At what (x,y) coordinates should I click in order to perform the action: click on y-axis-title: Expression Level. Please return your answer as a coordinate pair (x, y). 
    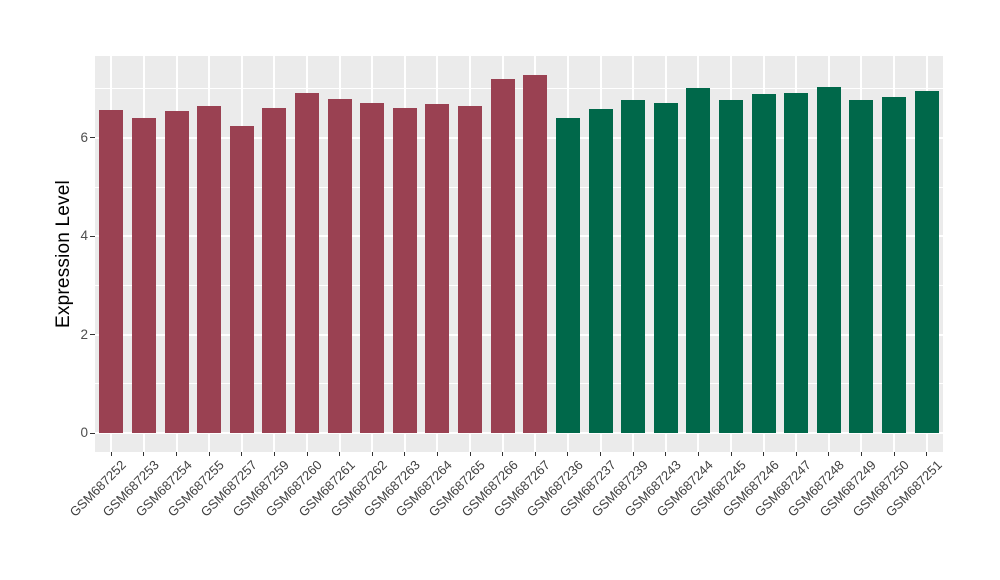
    Looking at the image, I should click on (63, 254).